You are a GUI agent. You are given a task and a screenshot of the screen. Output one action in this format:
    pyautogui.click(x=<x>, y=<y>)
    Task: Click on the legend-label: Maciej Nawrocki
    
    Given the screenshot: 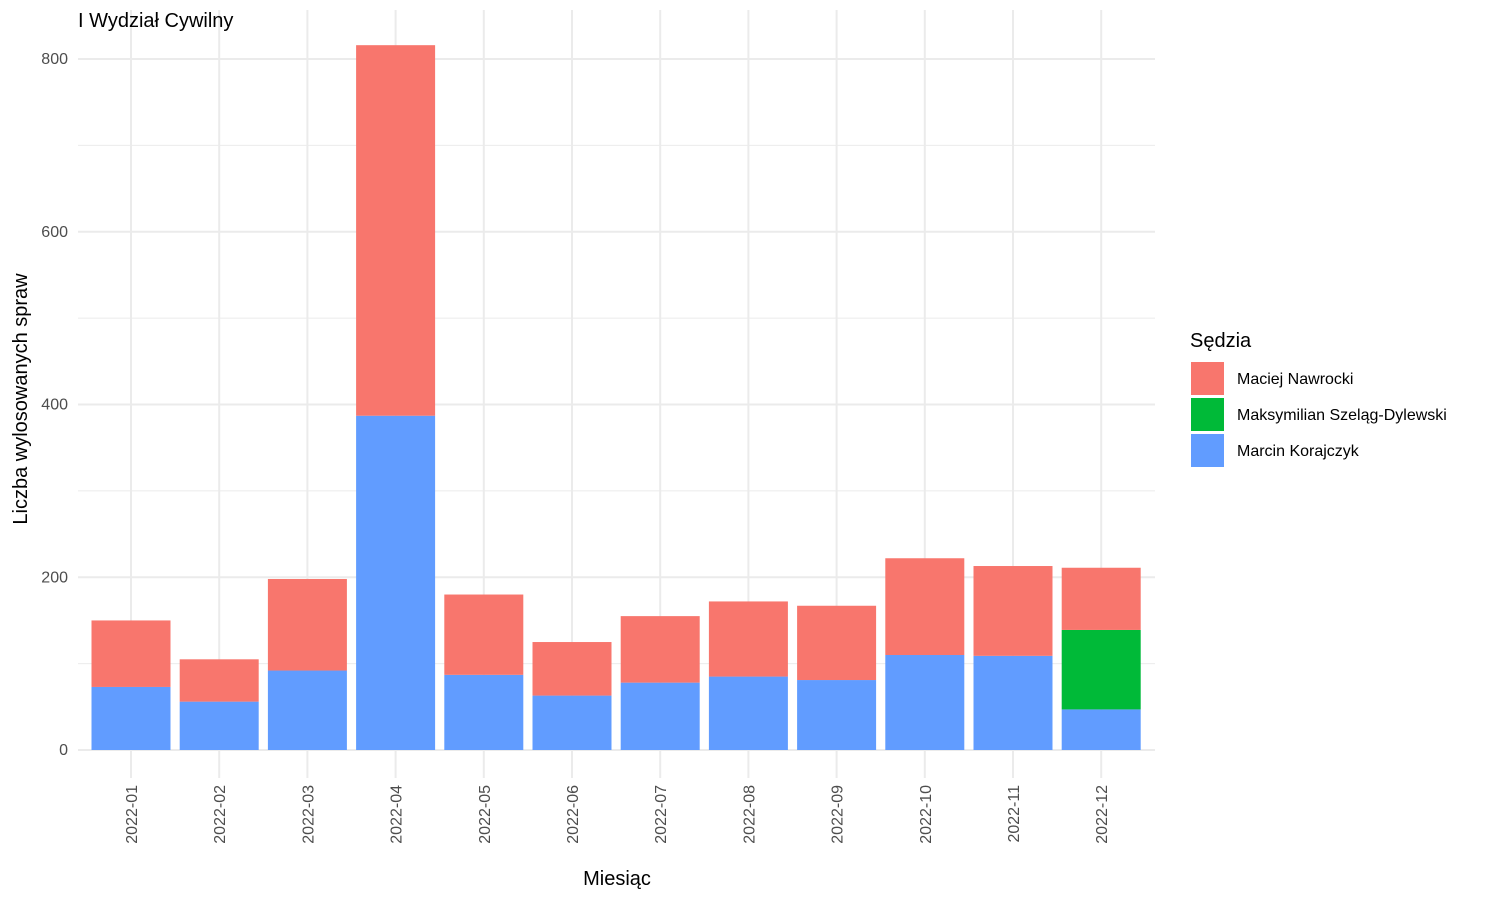 What is the action you would take?
    pyautogui.click(x=1295, y=379)
    